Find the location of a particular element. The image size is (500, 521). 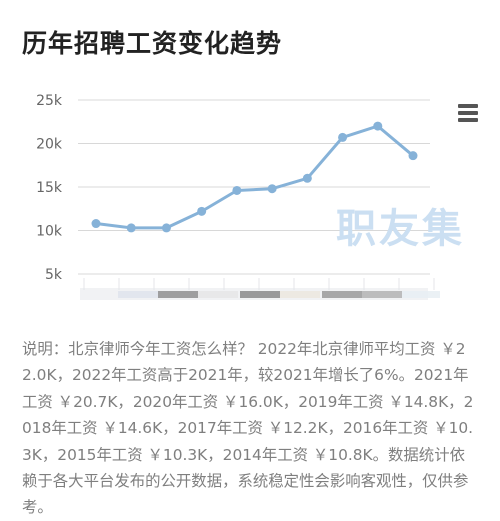

y-tick-label: 10k is located at coordinates (49, 232).